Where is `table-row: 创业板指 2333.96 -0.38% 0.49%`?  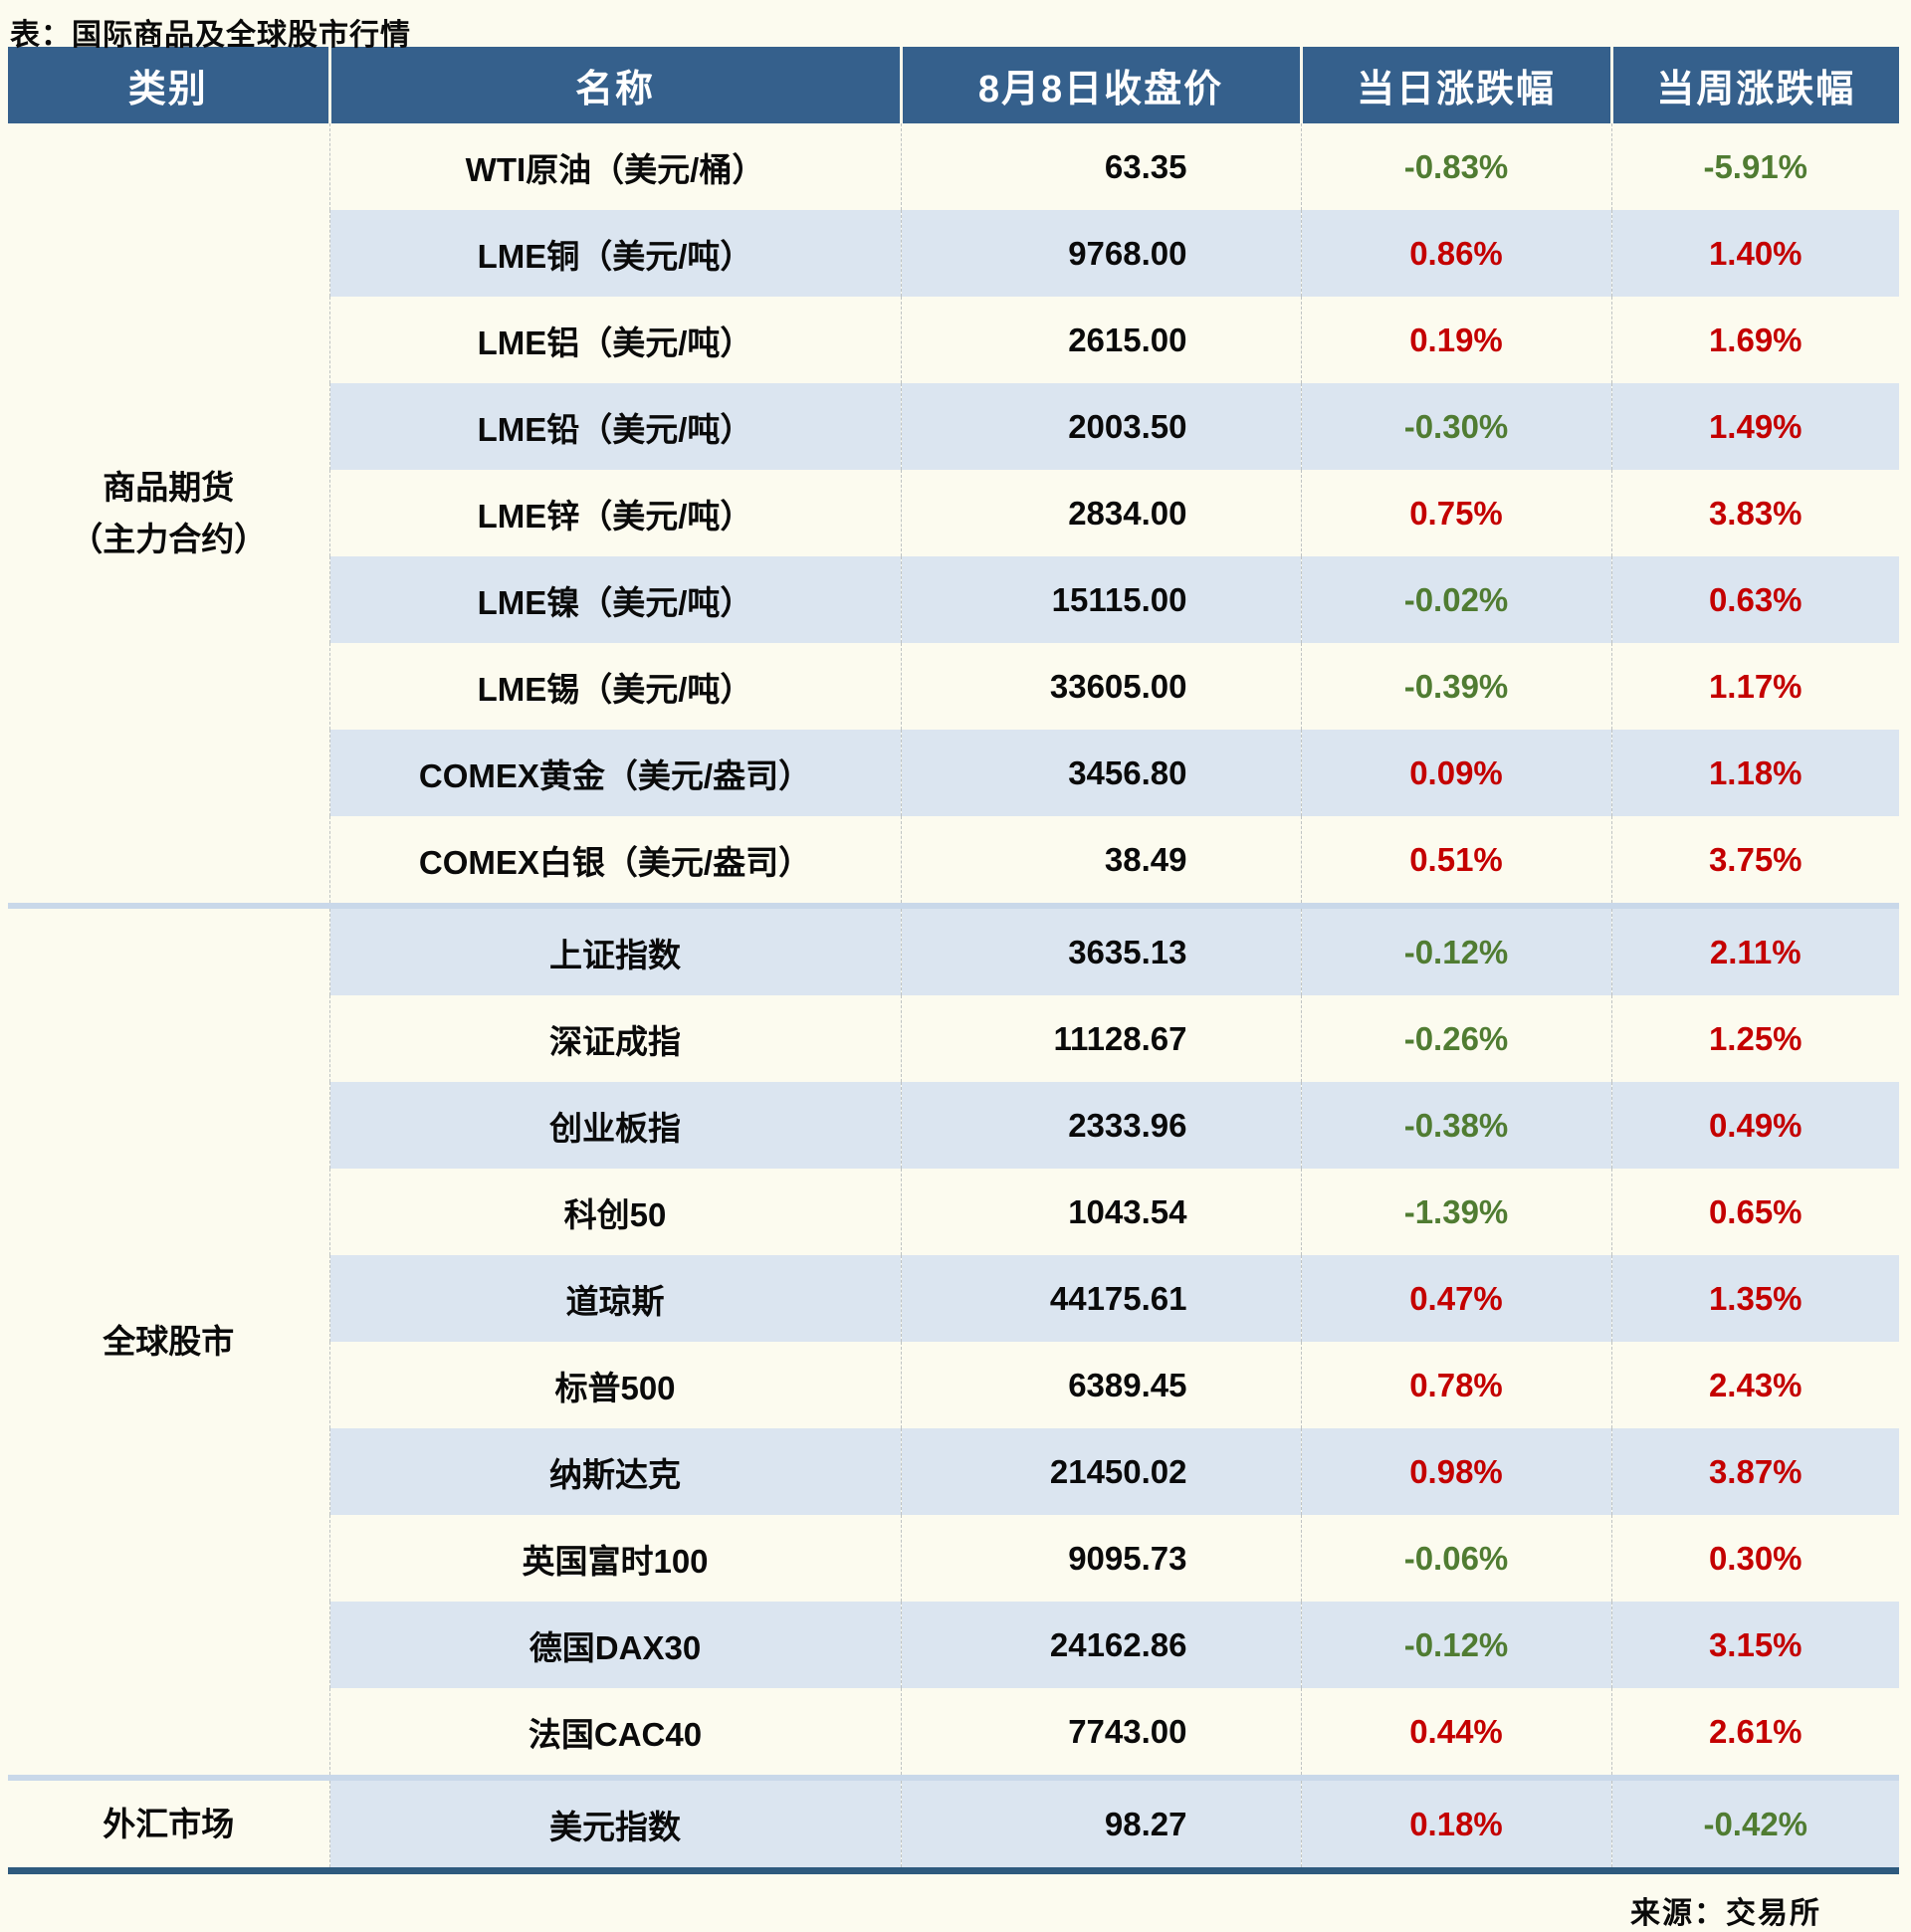
table-row: 创业板指 2333.96 -0.38% 0.49% is located at coordinates (953, 1125).